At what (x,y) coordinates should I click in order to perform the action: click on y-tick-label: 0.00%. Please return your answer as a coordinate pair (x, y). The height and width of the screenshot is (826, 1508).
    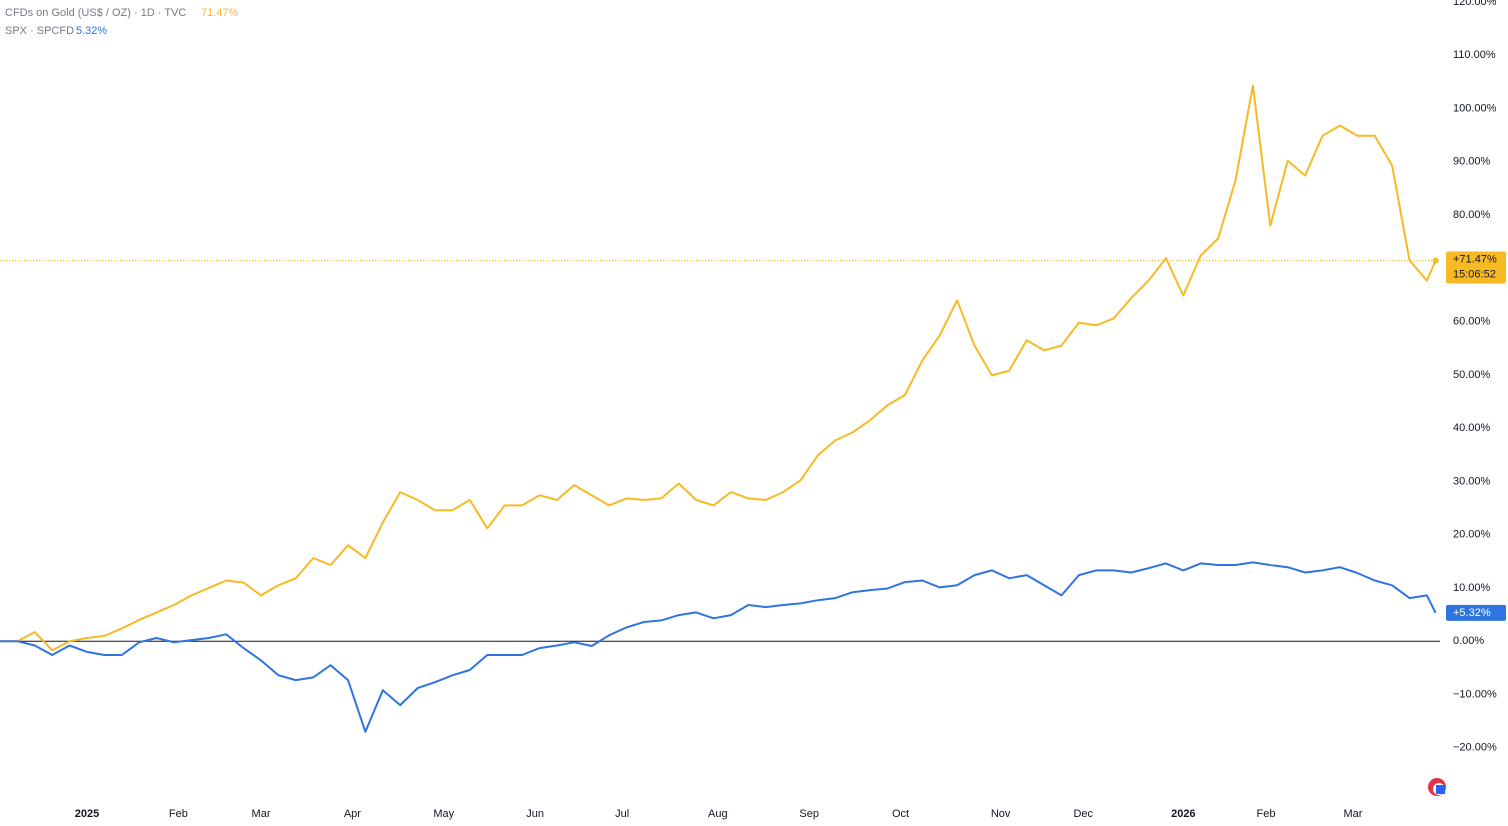
    Looking at the image, I should click on (1468, 641).